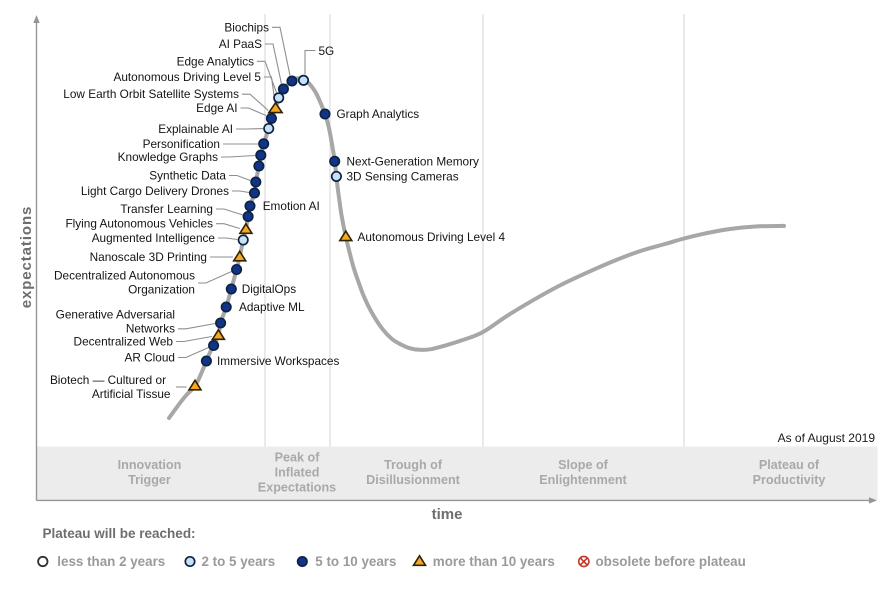  I want to click on svg-text: Slope of, so click(583, 465).